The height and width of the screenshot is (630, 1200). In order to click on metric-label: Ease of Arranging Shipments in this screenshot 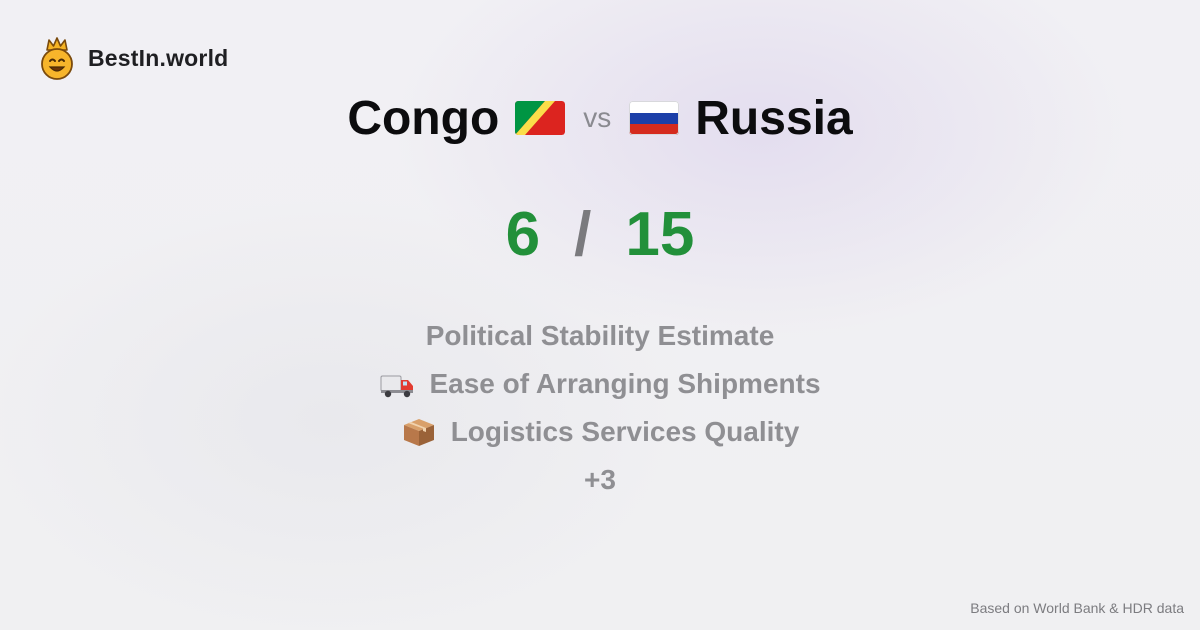, I will do `click(625, 383)`.